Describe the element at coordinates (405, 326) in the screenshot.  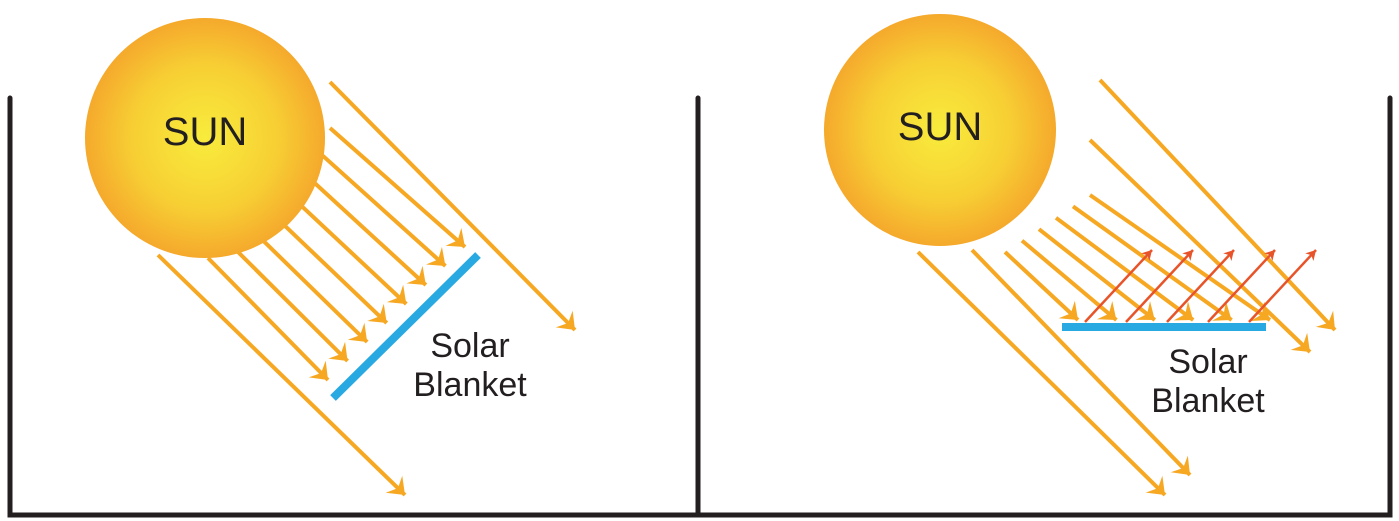
I see `solar-blanket` at that location.